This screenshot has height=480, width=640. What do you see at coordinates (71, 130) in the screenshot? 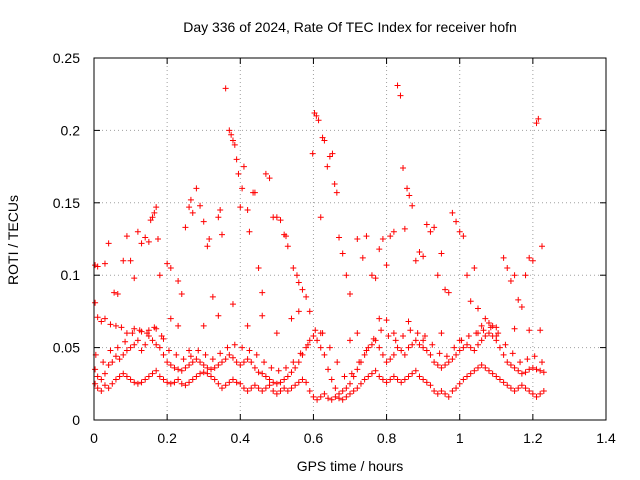
I see `y-tick-label: 0.2` at bounding box center [71, 130].